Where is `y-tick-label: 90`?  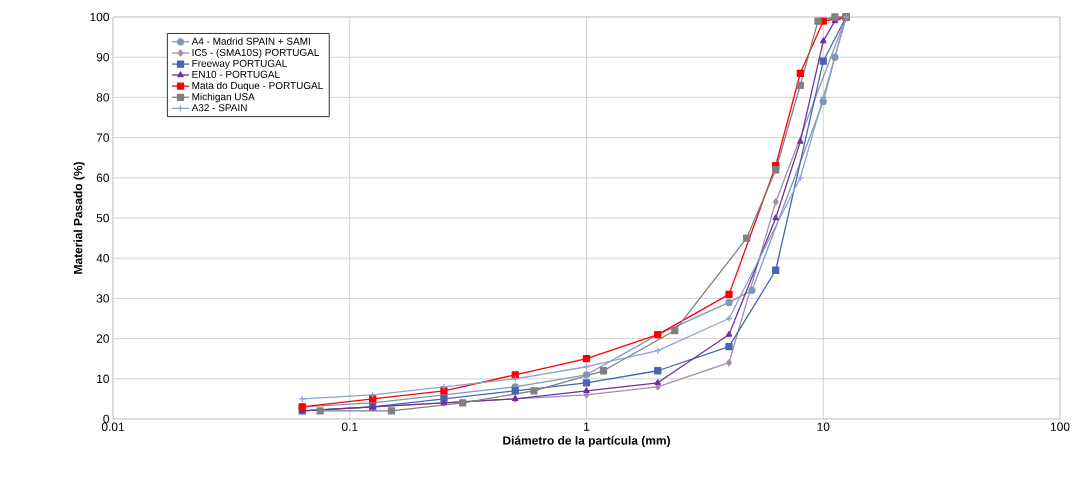 y-tick-label: 90 is located at coordinates (103, 57).